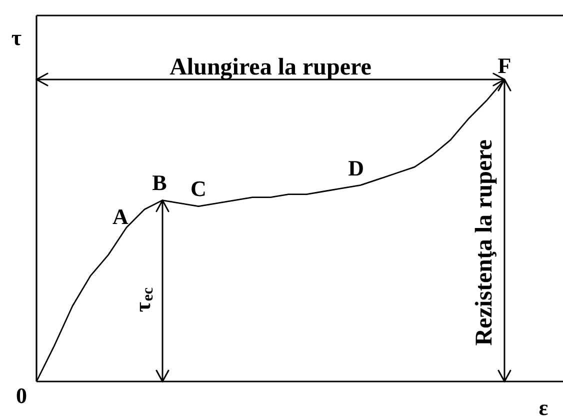 The width and height of the screenshot is (563, 419). What do you see at coordinates (543, 407) in the screenshot?
I see `x-axis-title: ε` at bounding box center [543, 407].